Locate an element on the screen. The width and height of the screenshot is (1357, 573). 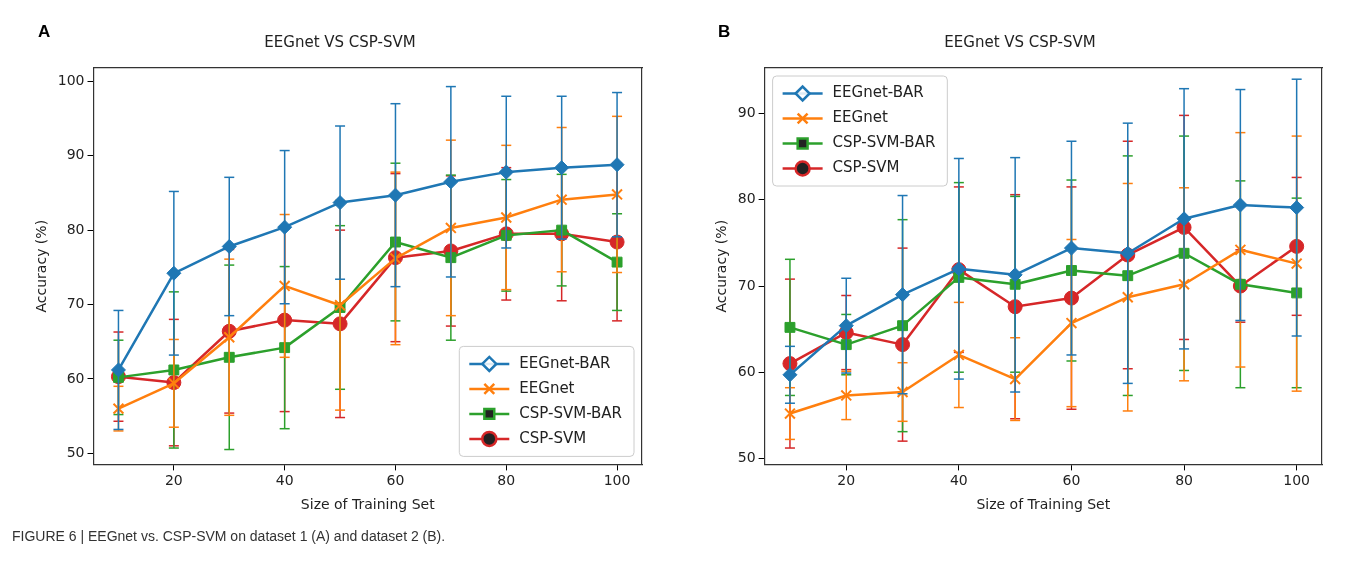
caption: FIGURE 6 | EEGnet vs. CSP-SVM on dataset 1 (A) and dataset 2 (B). is located at coordinates (229, 536).